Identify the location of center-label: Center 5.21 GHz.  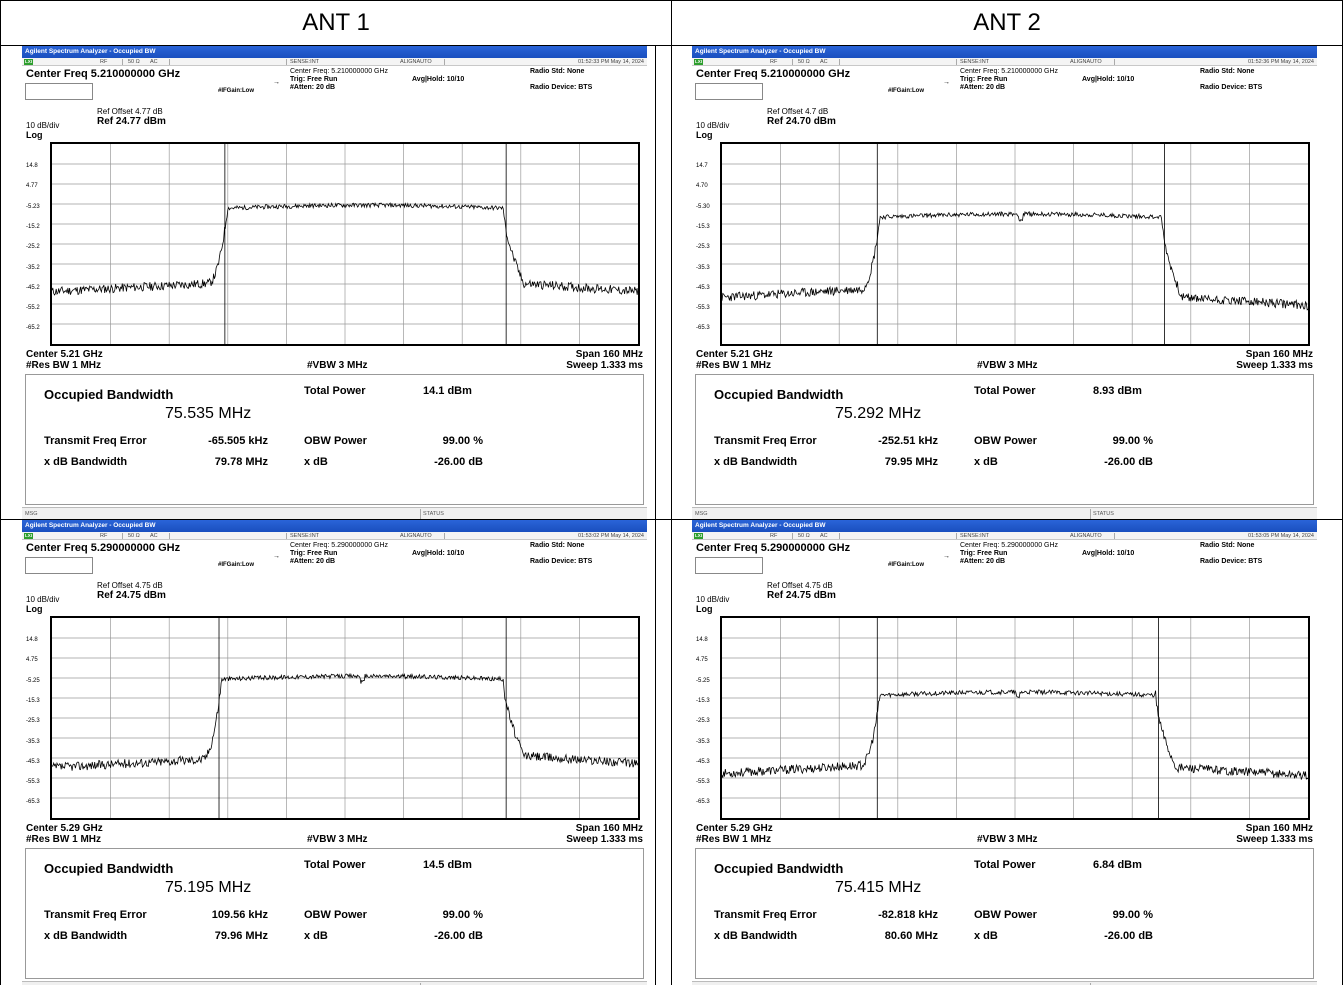
(64, 354).